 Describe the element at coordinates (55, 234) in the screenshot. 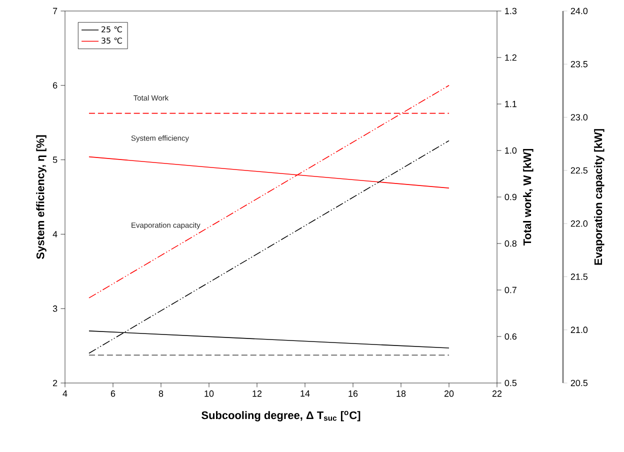

I see `y-tick-label: 4` at that location.